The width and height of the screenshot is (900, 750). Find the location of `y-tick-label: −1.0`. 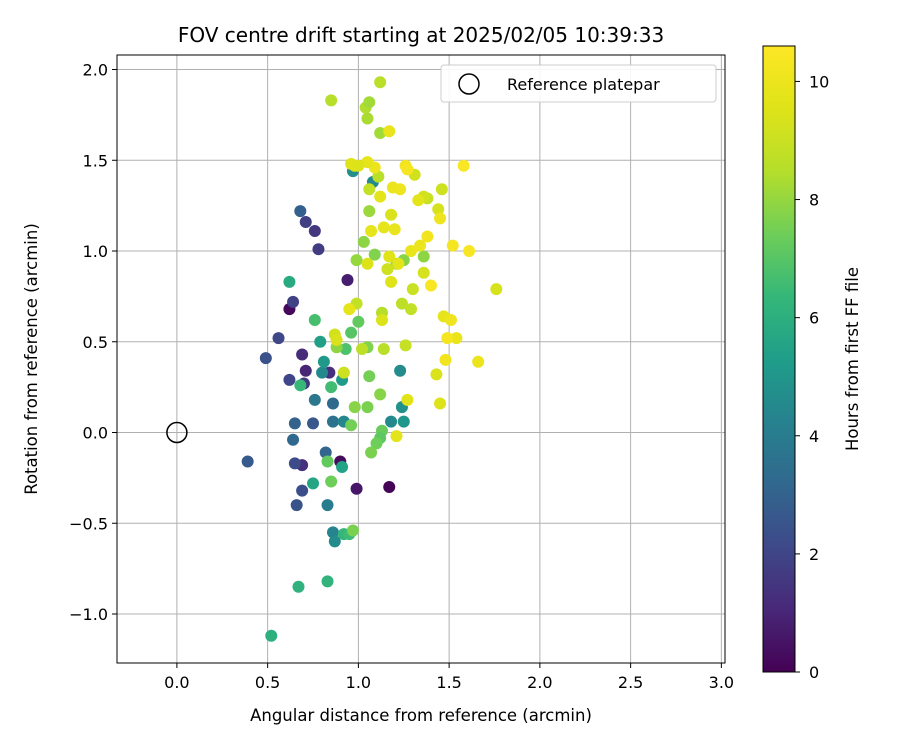

y-tick-label: −1.0 is located at coordinates (88, 614).